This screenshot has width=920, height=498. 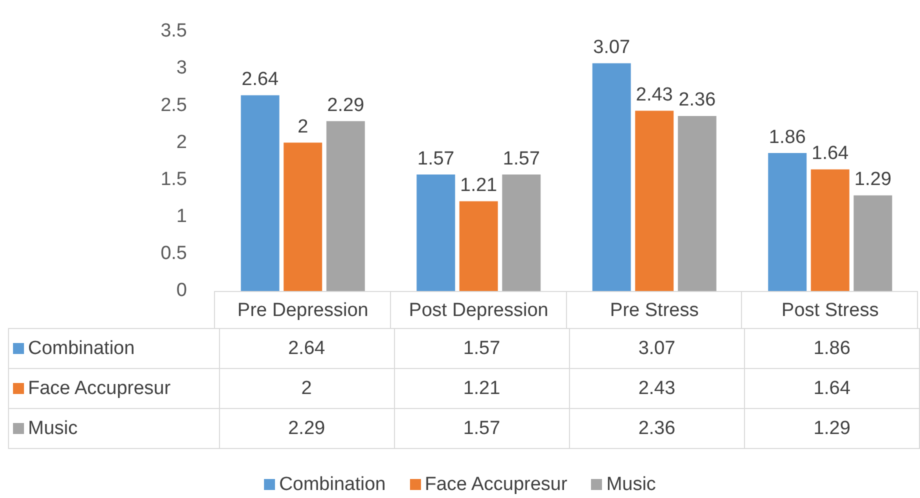 What do you see at coordinates (654, 95) in the screenshot?
I see `data-label: 2.43` at bounding box center [654, 95].